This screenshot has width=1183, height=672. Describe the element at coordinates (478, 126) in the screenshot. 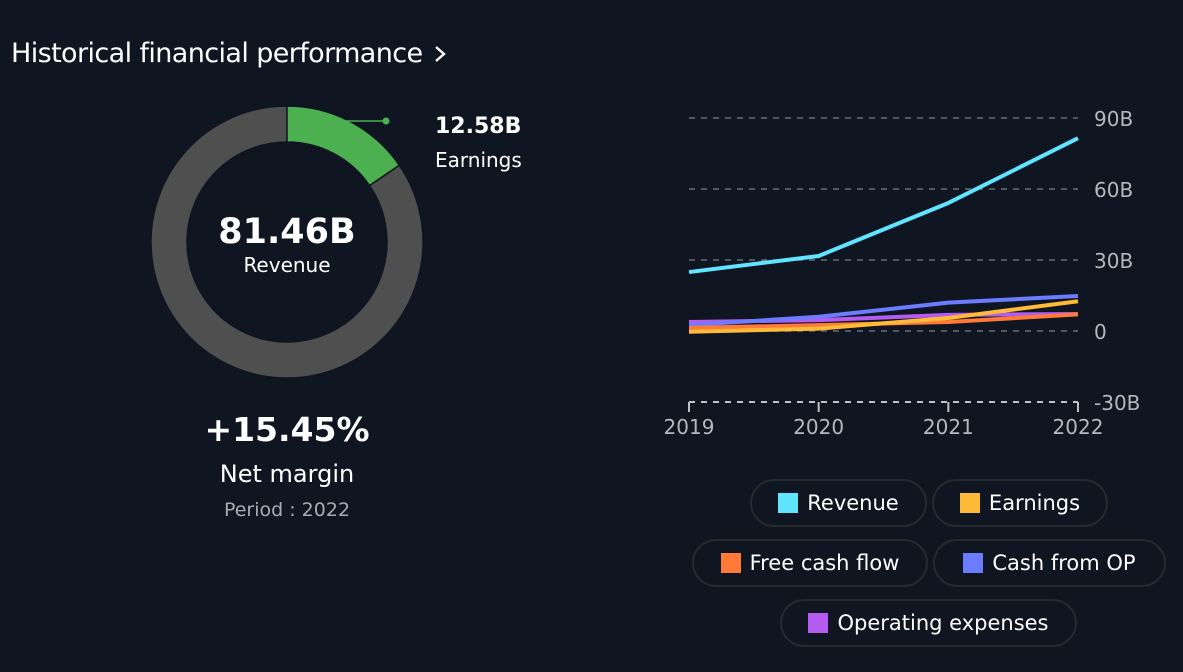

I see `donut-slice-value: 12.58B` at that location.